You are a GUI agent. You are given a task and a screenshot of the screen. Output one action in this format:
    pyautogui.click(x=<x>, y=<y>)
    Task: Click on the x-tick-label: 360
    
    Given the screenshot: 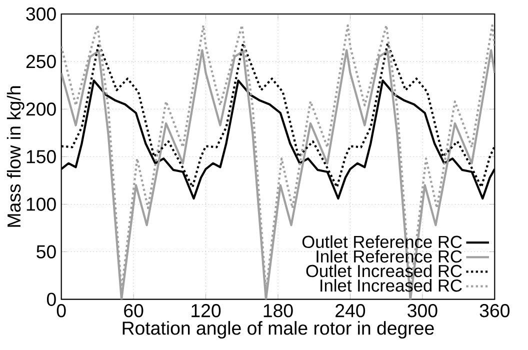 What is the action you would take?
    pyautogui.click(x=495, y=311)
    